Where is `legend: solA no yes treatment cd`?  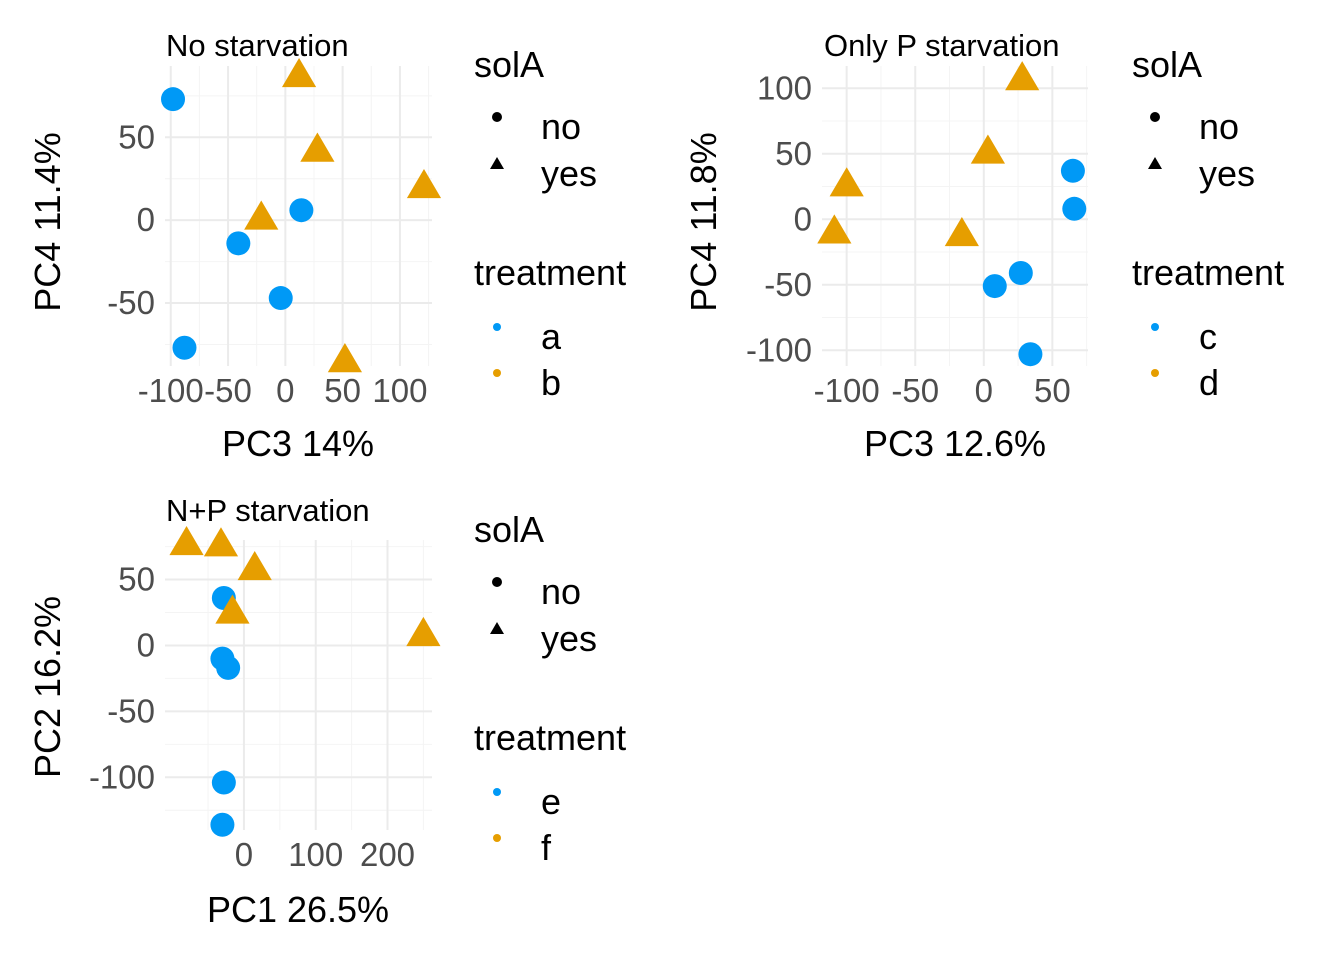
legend: solA no yes treatment cd is located at coordinates (1208, 223).